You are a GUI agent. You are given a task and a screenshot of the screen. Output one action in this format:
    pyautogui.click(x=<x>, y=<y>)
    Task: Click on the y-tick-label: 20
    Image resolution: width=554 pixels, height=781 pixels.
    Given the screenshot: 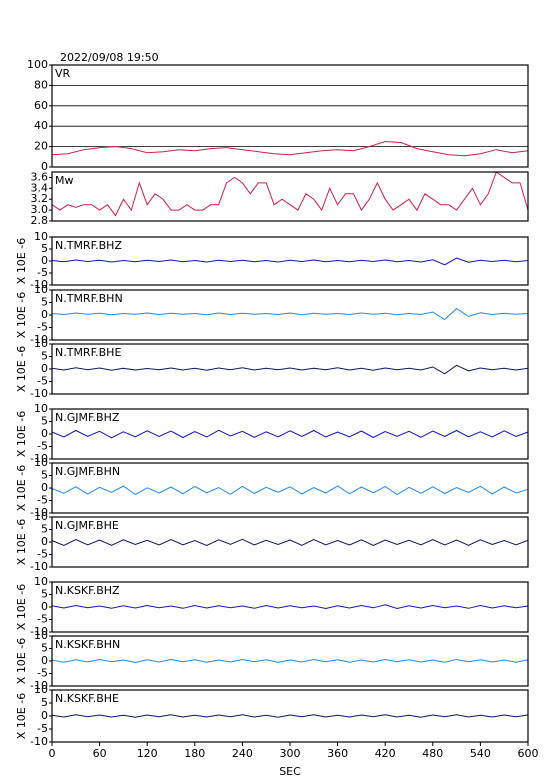 What is the action you would take?
    pyautogui.click(x=41, y=146)
    